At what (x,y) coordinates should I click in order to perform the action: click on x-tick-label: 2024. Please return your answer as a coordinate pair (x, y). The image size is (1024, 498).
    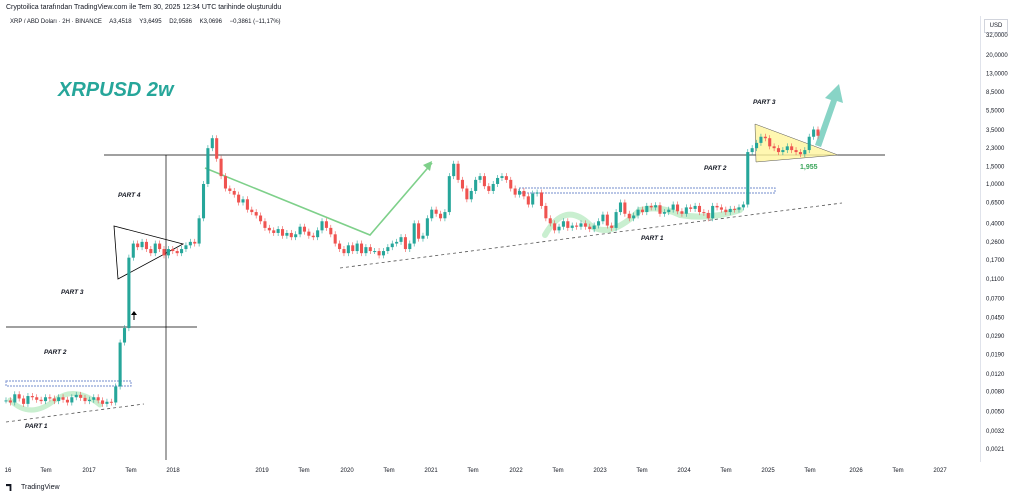
    Looking at the image, I should click on (684, 471).